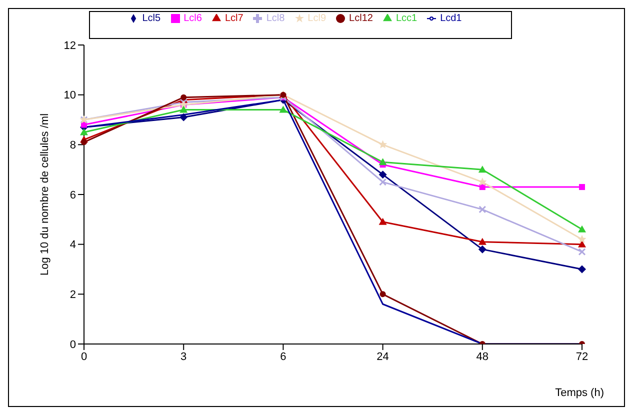  I want to click on legend-label: Lcl5, so click(151, 18).